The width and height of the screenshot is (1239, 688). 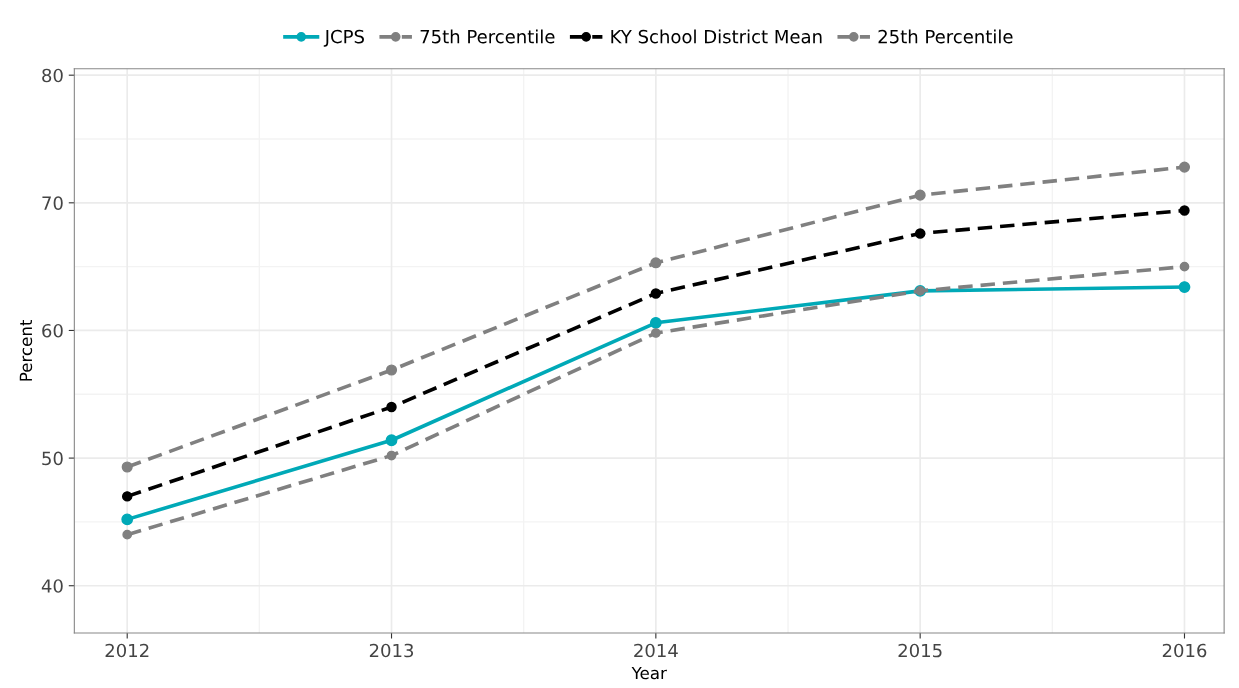 I want to click on y-tick-label: 50, so click(x=52, y=458).